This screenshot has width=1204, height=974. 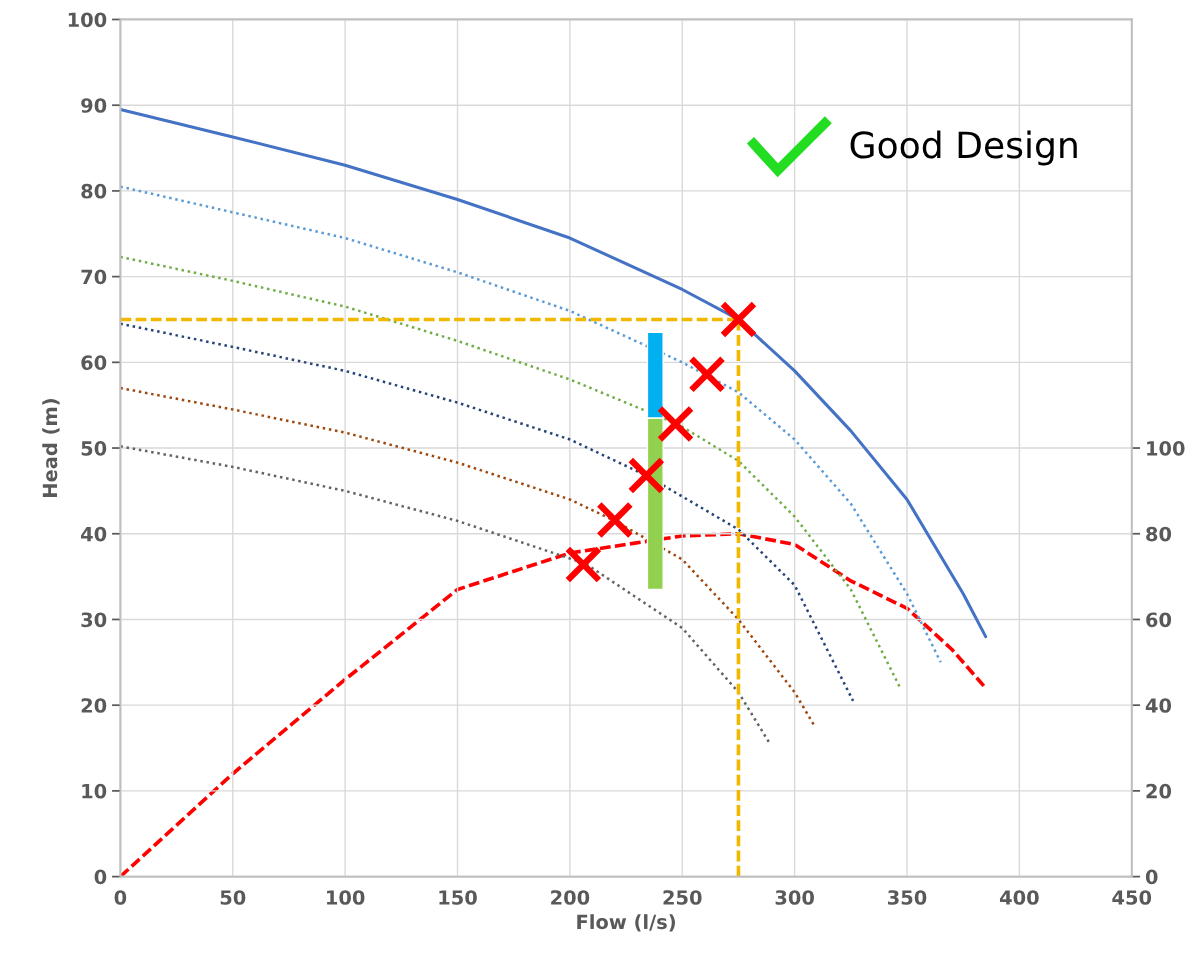 What do you see at coordinates (51, 448) in the screenshot?
I see `y-axis-title: Head (m)` at bounding box center [51, 448].